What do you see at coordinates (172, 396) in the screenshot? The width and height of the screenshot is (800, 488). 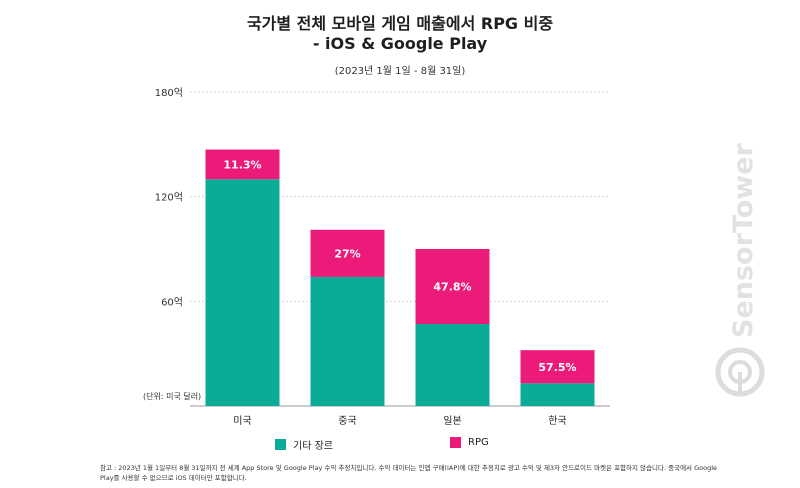 I see `unit-label: (단위: 미국 달러)` at bounding box center [172, 396].